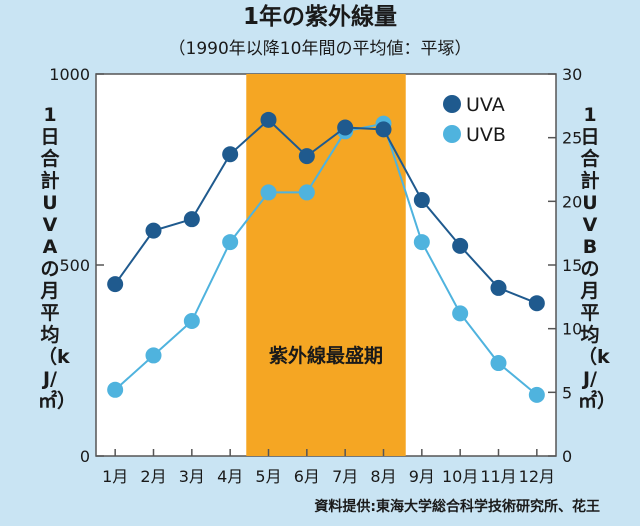 The height and width of the screenshot is (526, 640). I want to click on x-tick-label: 2月, so click(153, 476).